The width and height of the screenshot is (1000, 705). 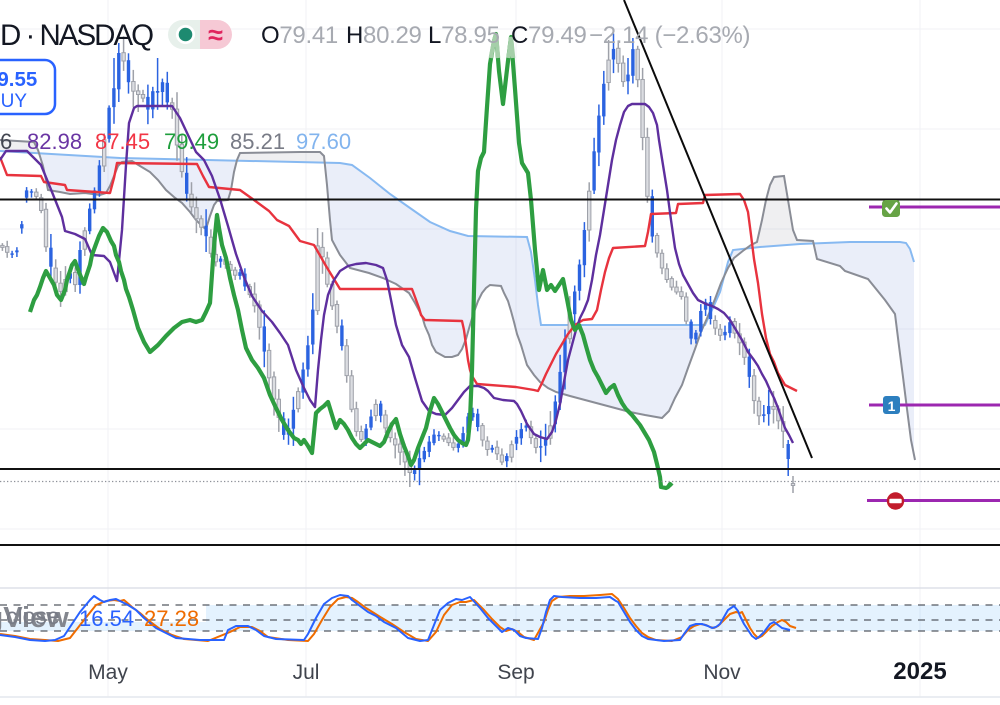 I want to click on svg-text: dingView, so click(x=34, y=618).